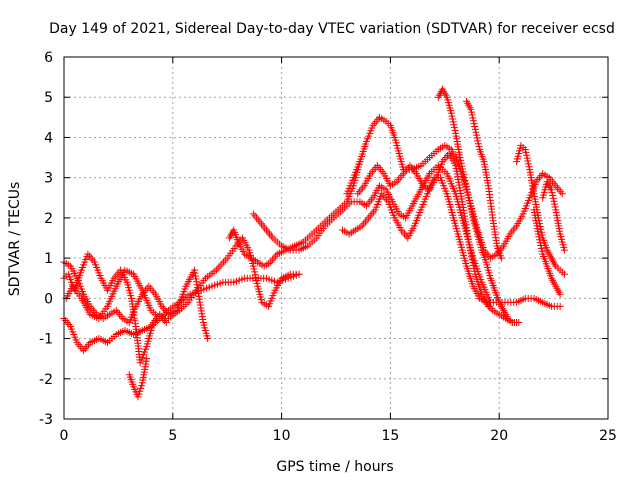 The height and width of the screenshot is (480, 640). Describe the element at coordinates (46, 340) in the screenshot. I see `y-tick-label-2: -1` at that location.